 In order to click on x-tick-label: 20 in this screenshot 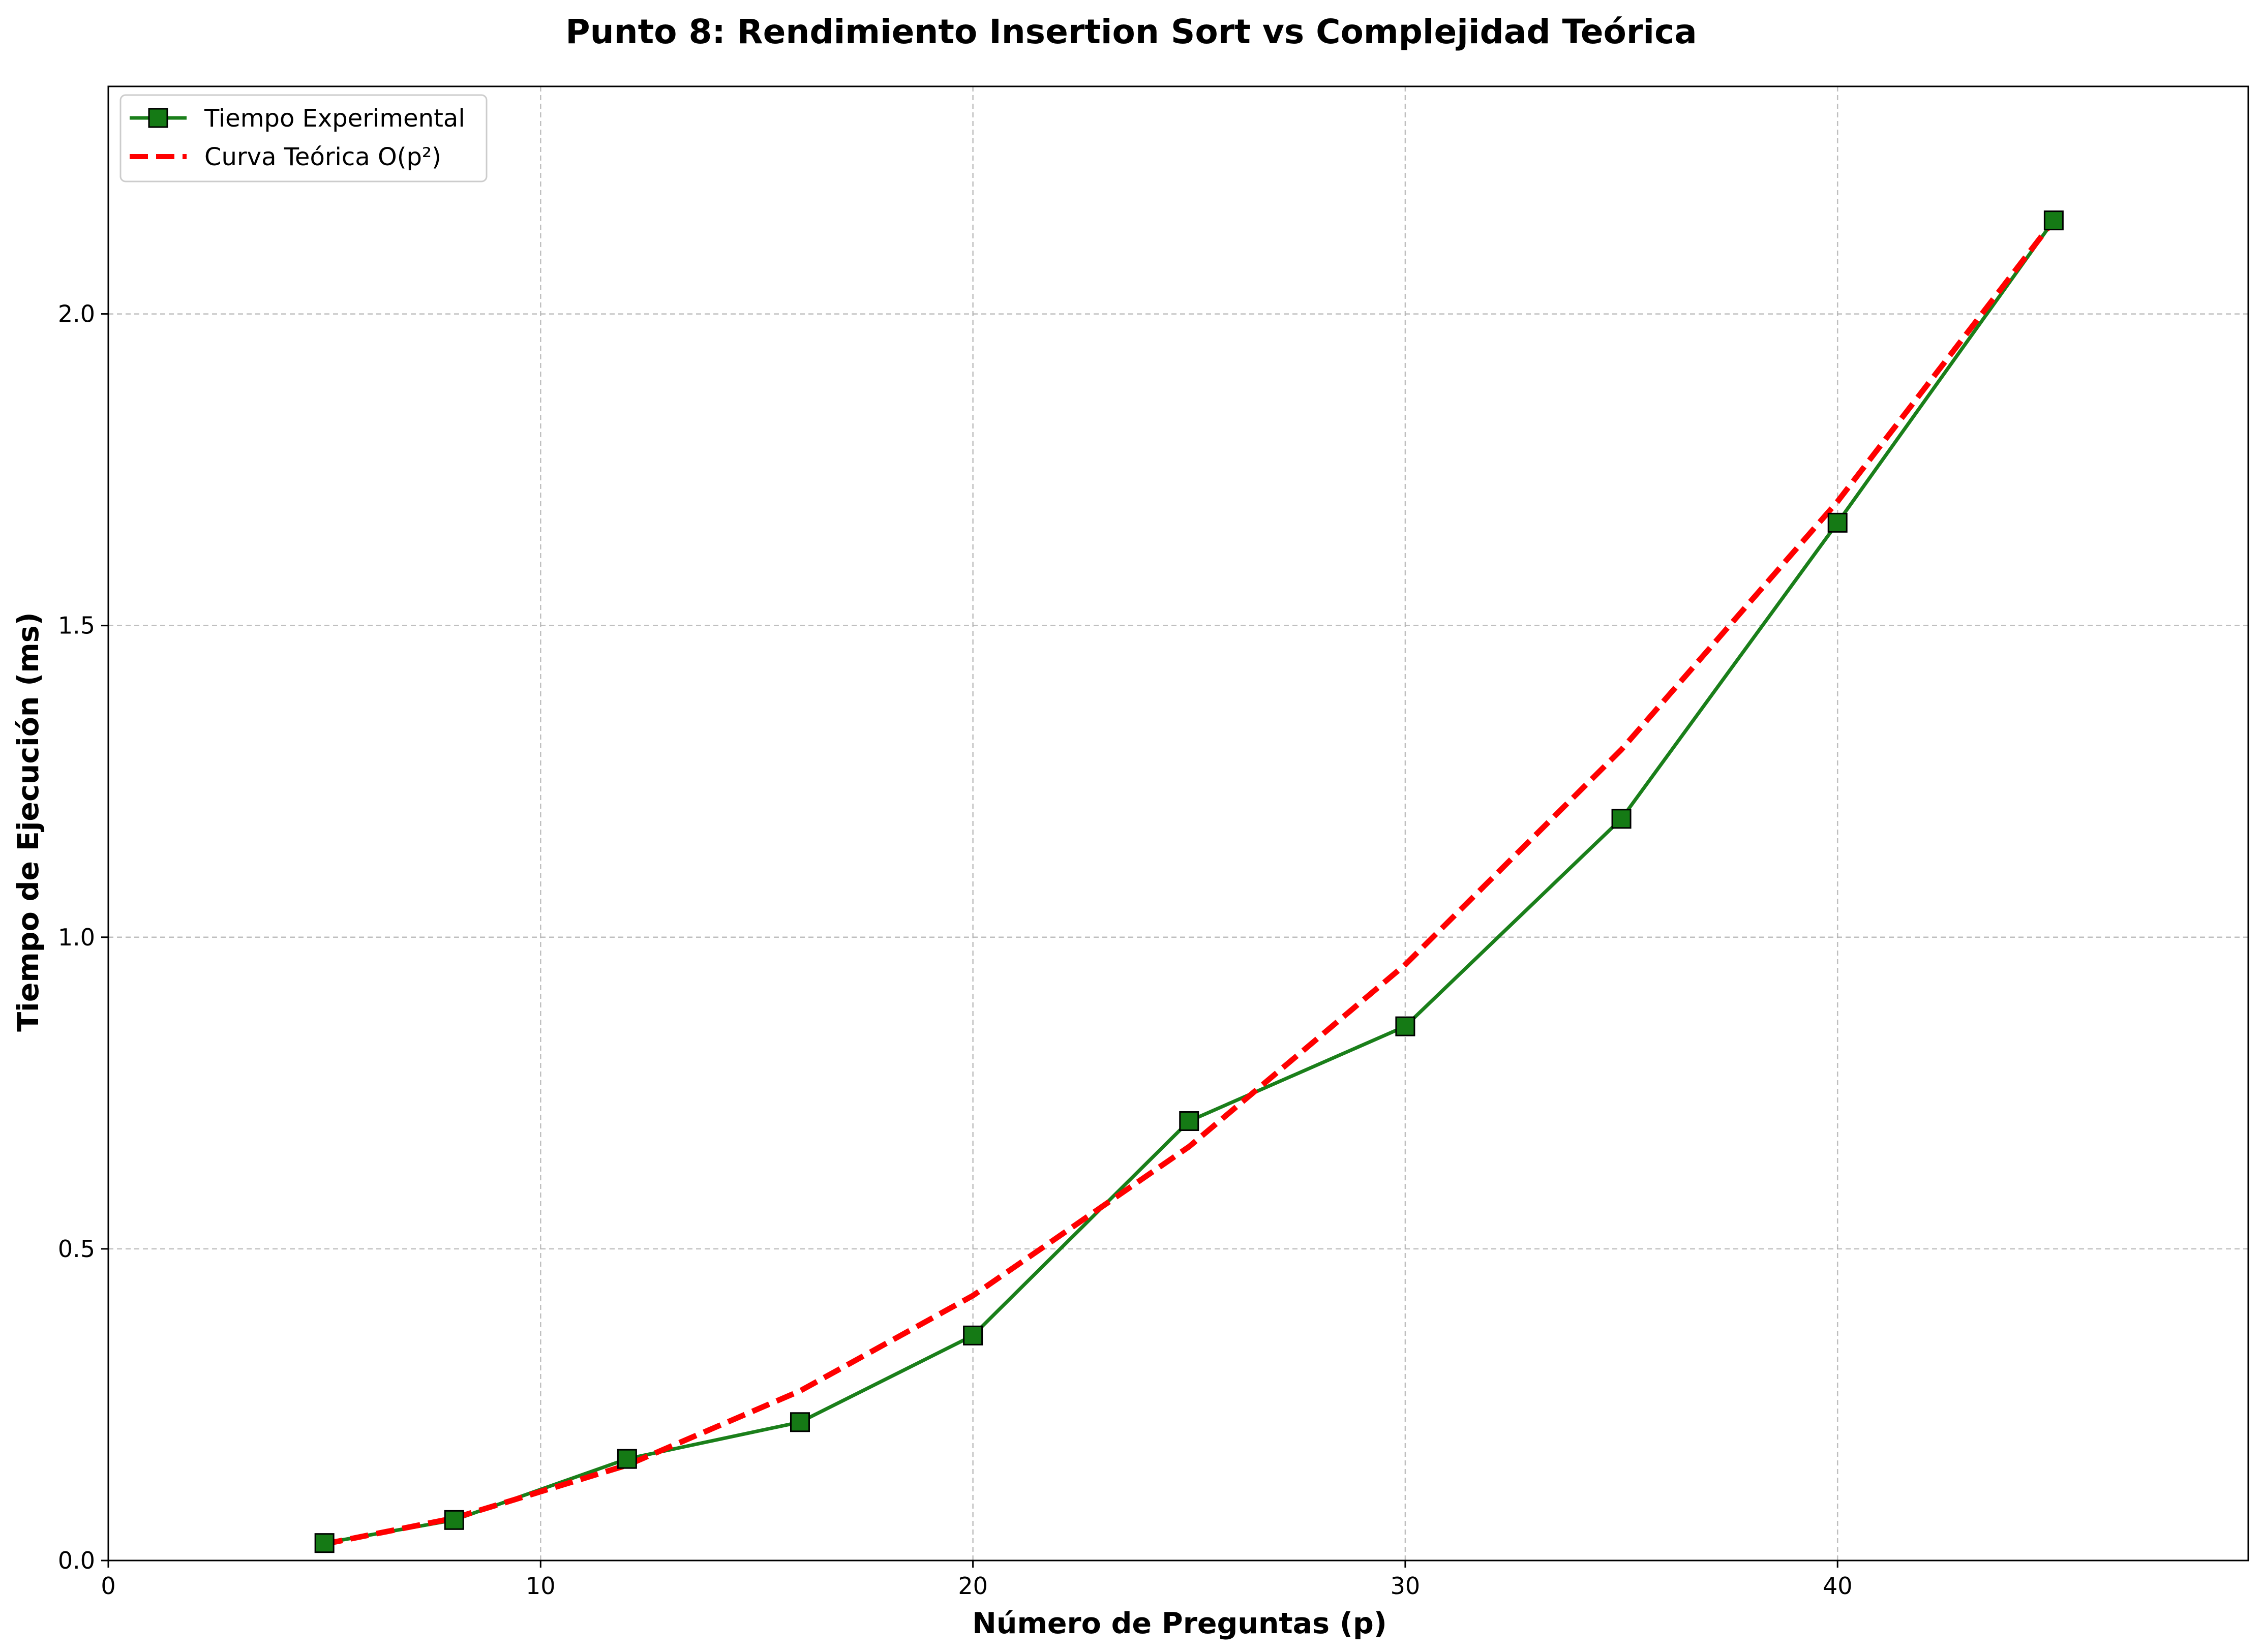, I will do `click(973, 1586)`.